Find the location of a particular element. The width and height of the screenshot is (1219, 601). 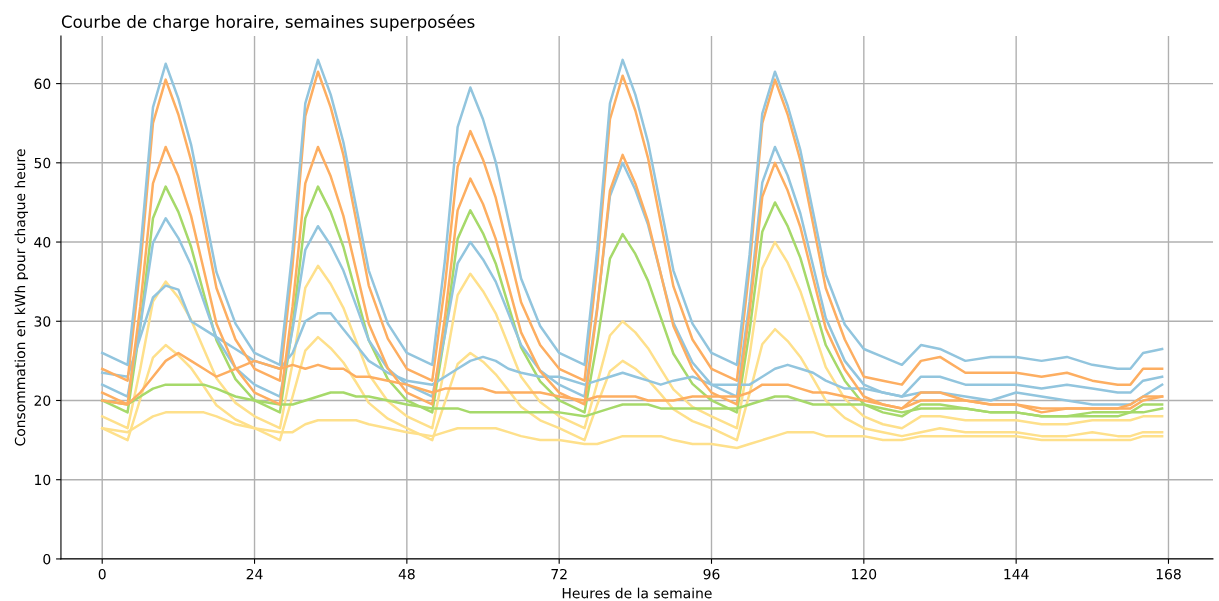

x-tick-label: 72 is located at coordinates (559, 574).